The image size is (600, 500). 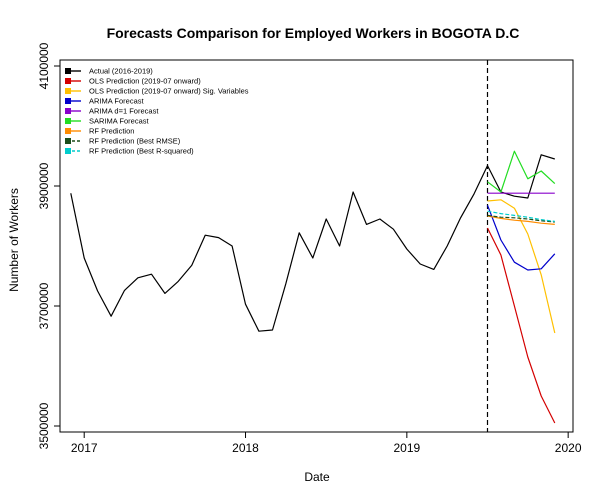 What do you see at coordinates (44, 425) in the screenshot?
I see `y-tick-label: 3500000` at bounding box center [44, 425].